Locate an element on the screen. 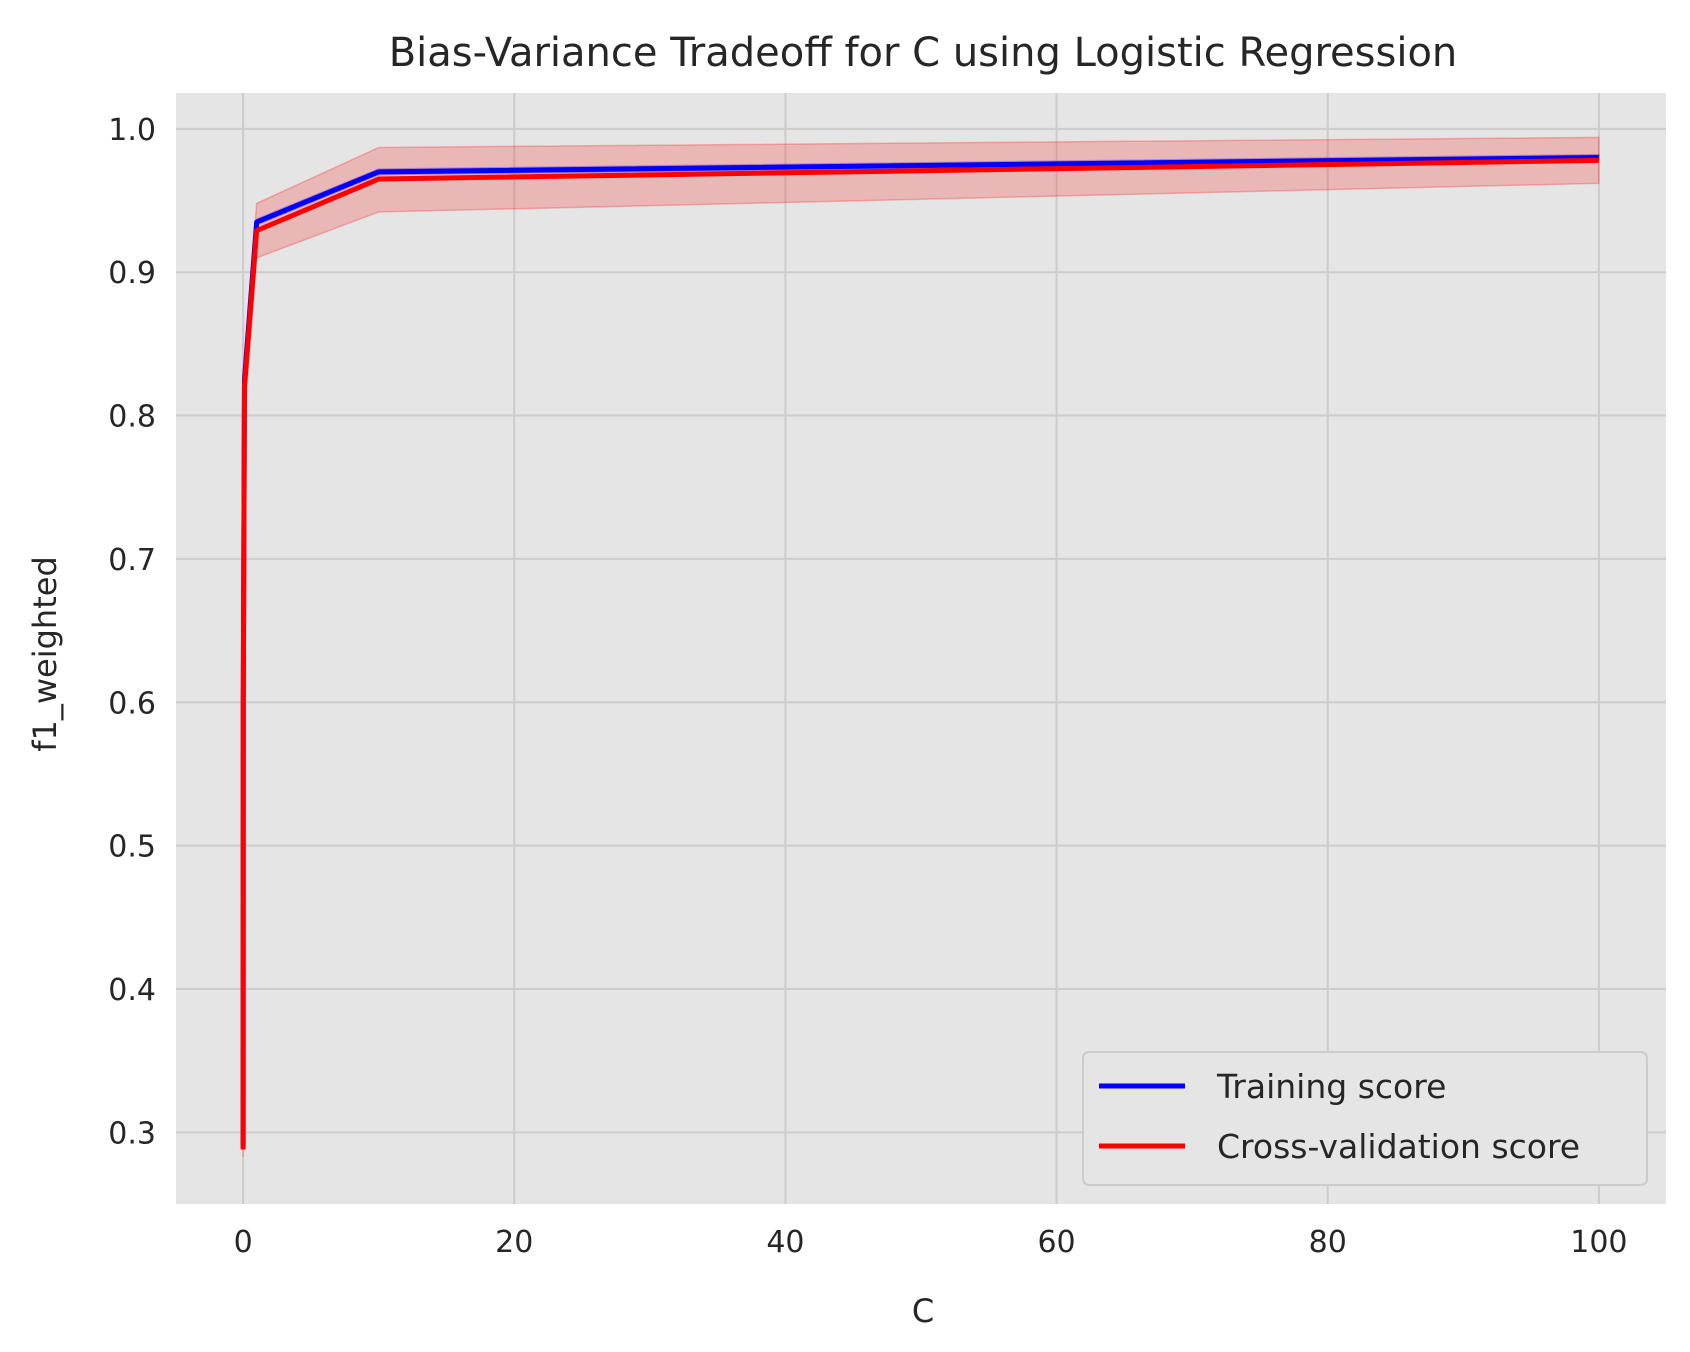 Image resolution: width=1690 pixels, height=1352 pixels. y-tick-label: 0.4 is located at coordinates (132, 990).